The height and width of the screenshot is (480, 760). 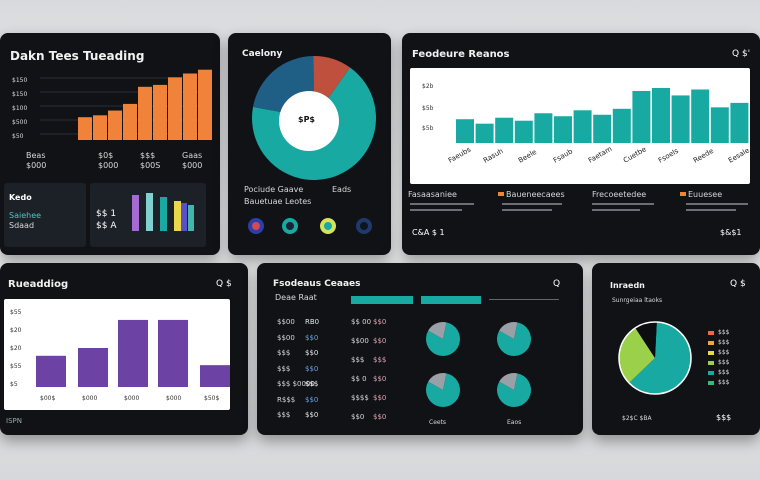 I want to click on footer-sub: Bauetuae Leotes, so click(x=278, y=201).